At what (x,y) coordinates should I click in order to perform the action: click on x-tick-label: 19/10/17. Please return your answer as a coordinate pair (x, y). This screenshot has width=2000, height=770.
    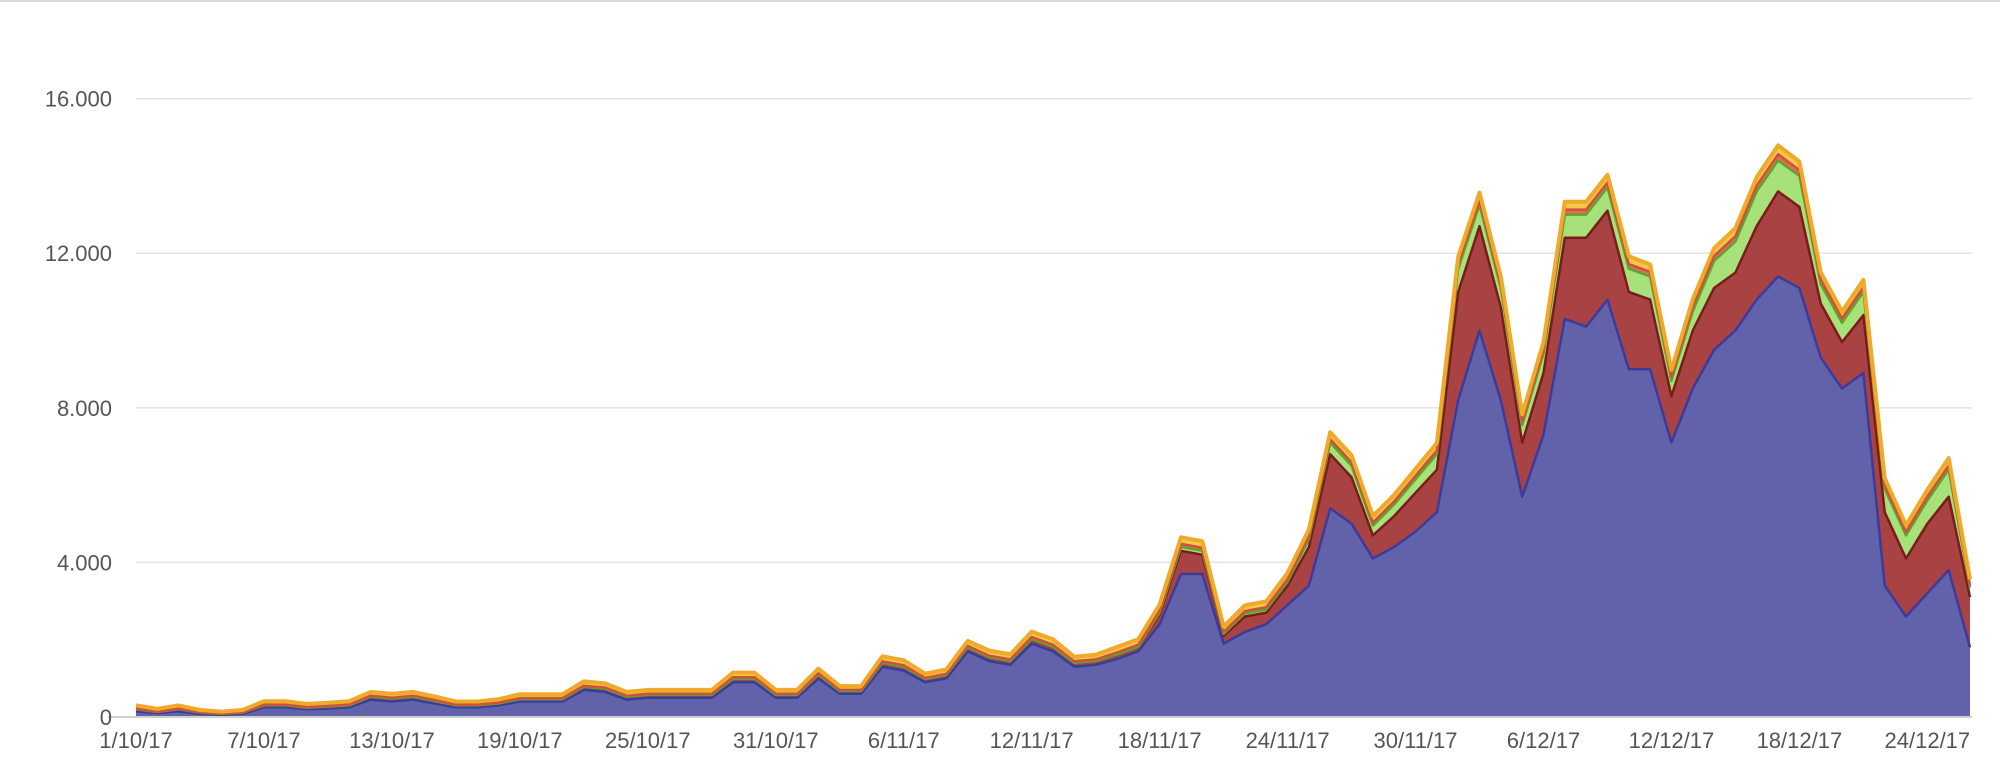
    Looking at the image, I should click on (520, 740).